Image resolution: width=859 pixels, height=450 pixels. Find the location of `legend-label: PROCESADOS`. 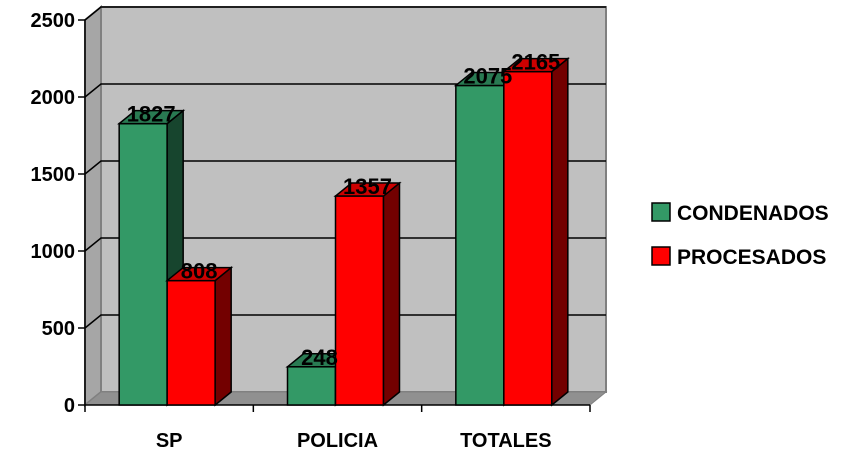

legend-label: PROCESADOS is located at coordinates (751, 257).